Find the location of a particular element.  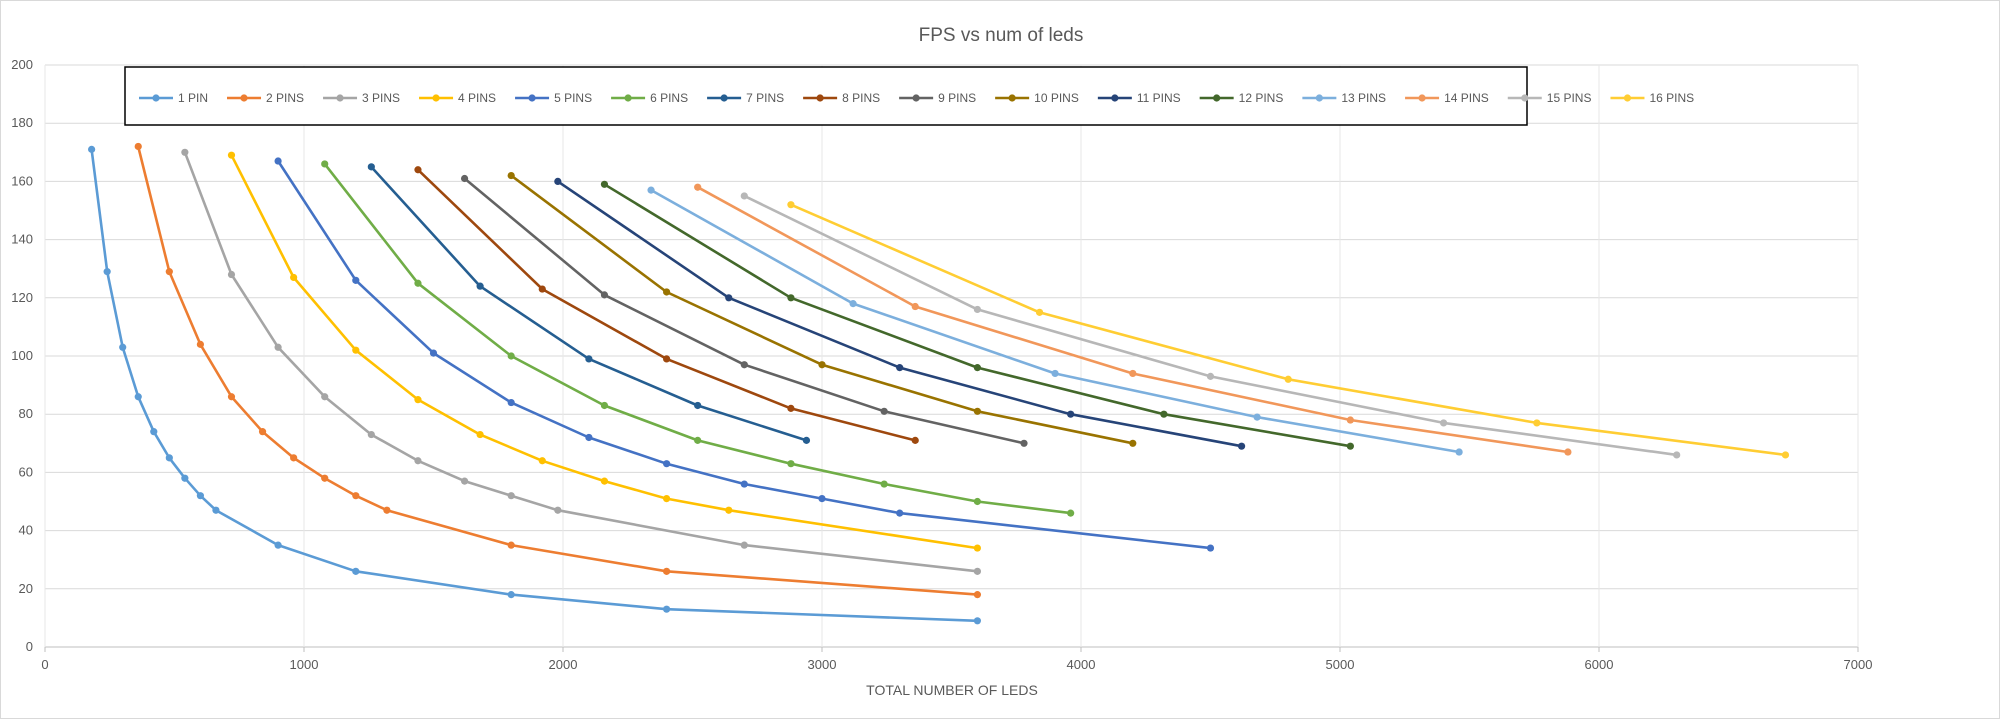

legend-label: 15 PINS is located at coordinates (1569, 98).